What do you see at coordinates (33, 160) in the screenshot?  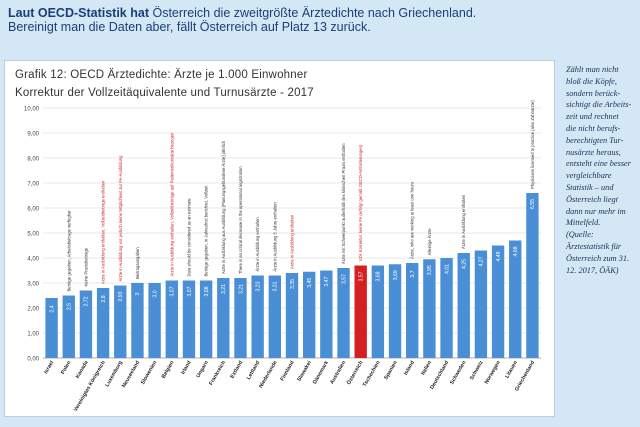 I see `y-tick-label: 8,00` at bounding box center [33, 160].